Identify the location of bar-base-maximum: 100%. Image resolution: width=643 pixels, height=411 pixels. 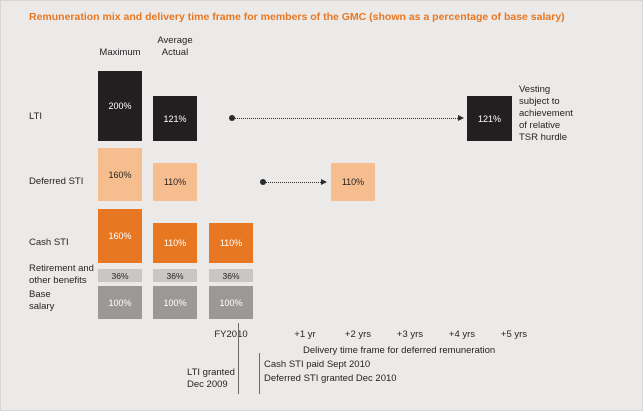
(120, 302).